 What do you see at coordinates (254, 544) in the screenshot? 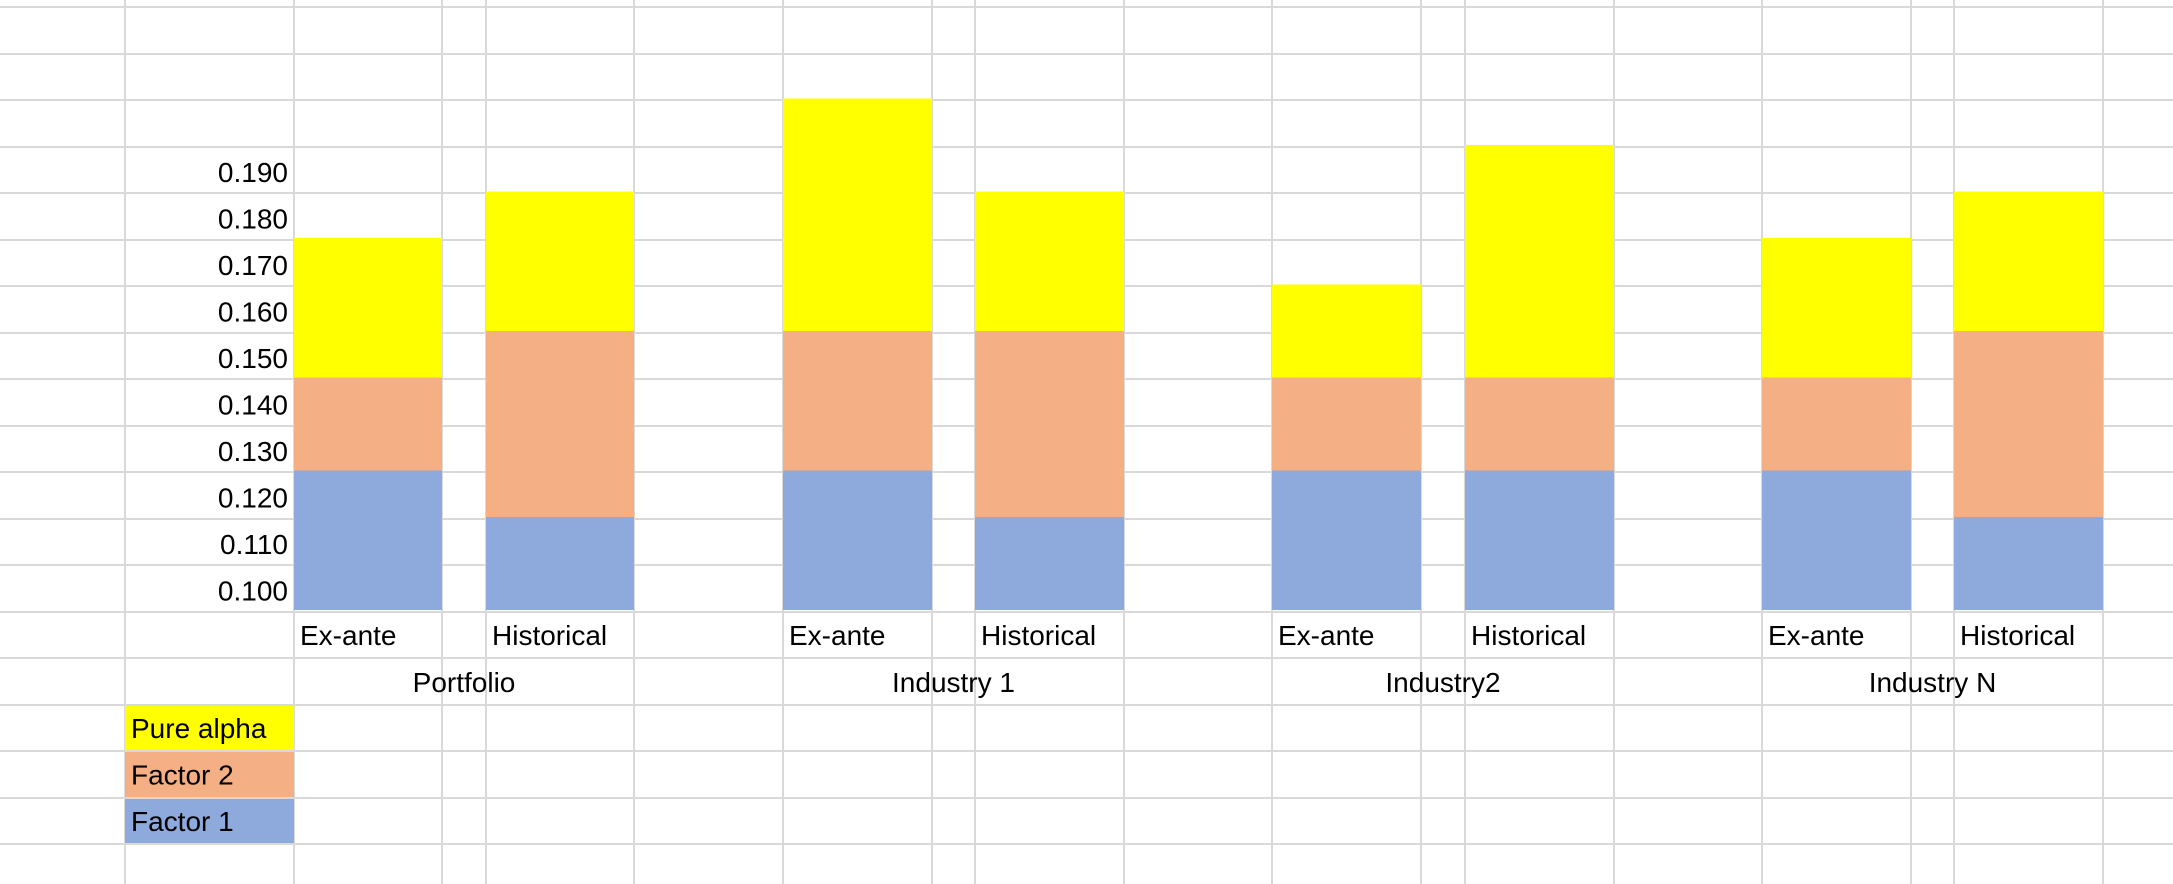
I see `y-tick-label: 0.110` at bounding box center [254, 544].